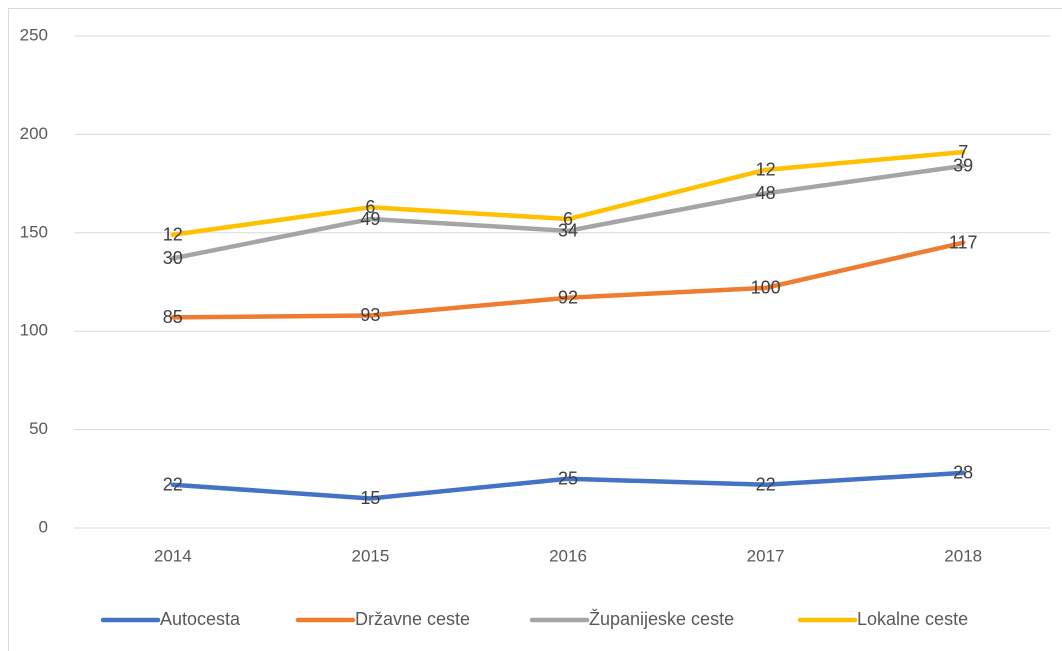 The image size is (1062, 651). I want to click on y-tick-label: 150, so click(34, 231).